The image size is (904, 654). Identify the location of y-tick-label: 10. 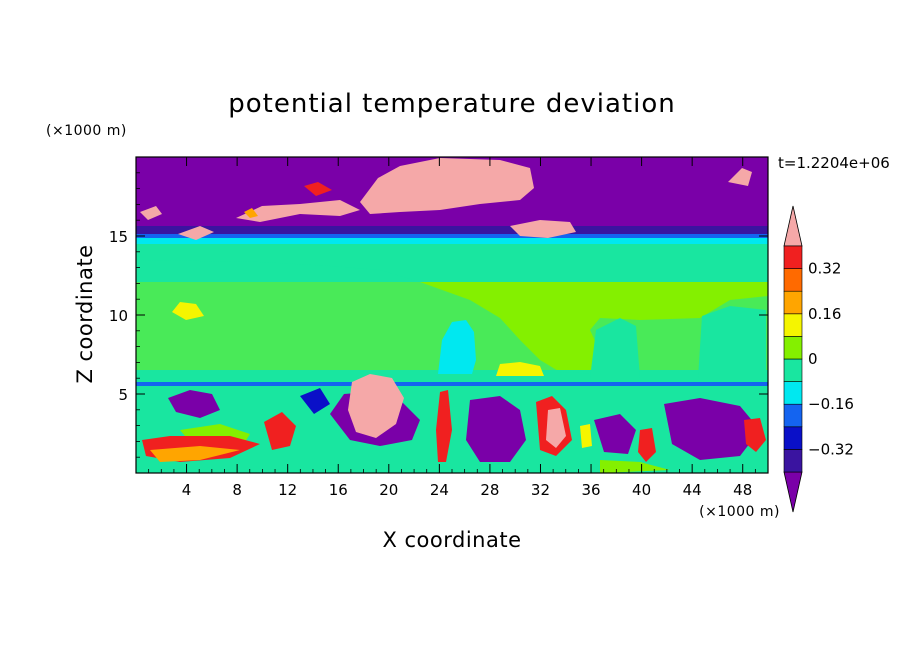
(118, 316).